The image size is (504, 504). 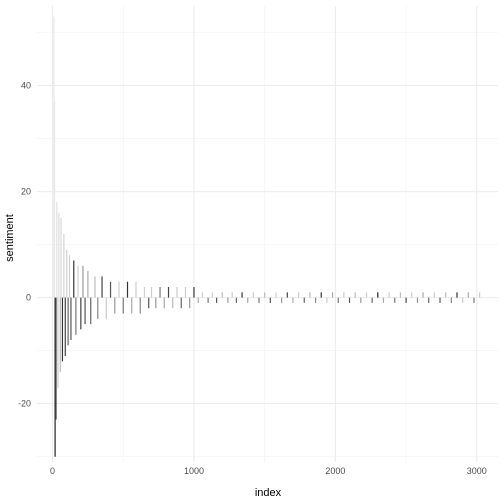 What do you see at coordinates (268, 471) in the screenshot?
I see `x-tick-labels: 0 1000 2000 3000` at bounding box center [268, 471].